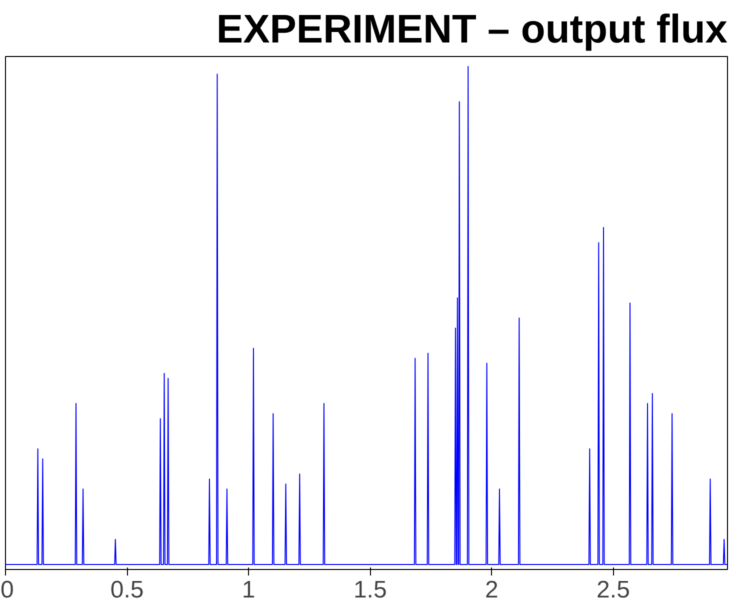 Image resolution: width=747 pixels, height=600 pixels. Describe the element at coordinates (613, 588) in the screenshot. I see `x-tick-label: 2.5` at that location.